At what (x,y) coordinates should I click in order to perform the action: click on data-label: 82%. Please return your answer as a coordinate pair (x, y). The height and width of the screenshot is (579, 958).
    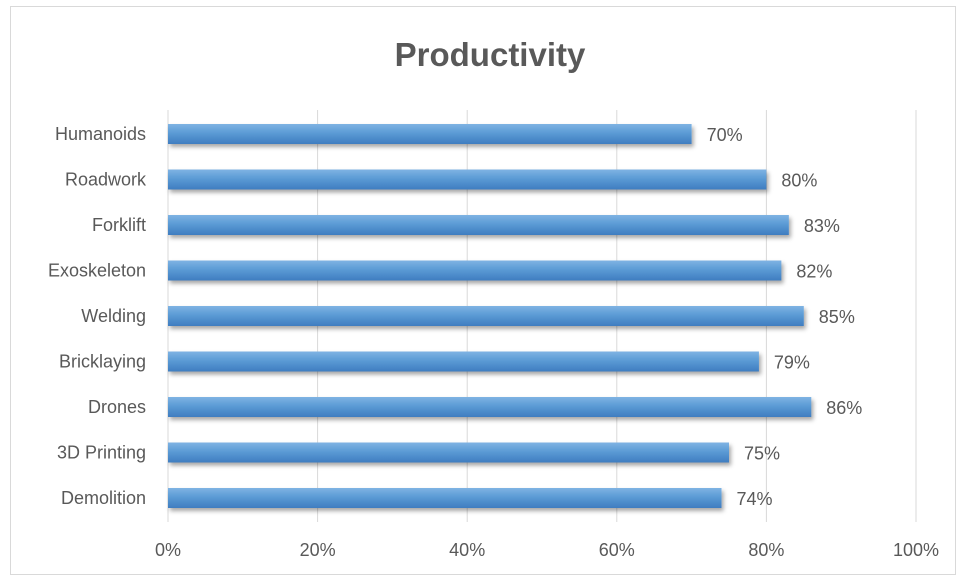
    Looking at the image, I should click on (814, 272).